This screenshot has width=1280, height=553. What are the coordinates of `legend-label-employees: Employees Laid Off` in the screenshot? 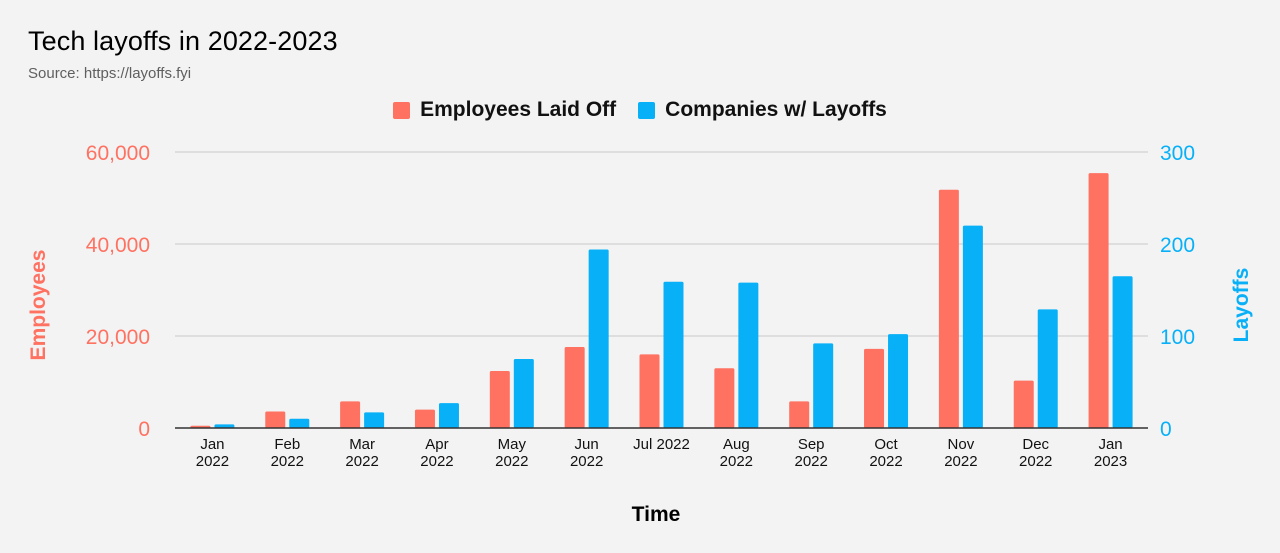 It's located at (518, 109).